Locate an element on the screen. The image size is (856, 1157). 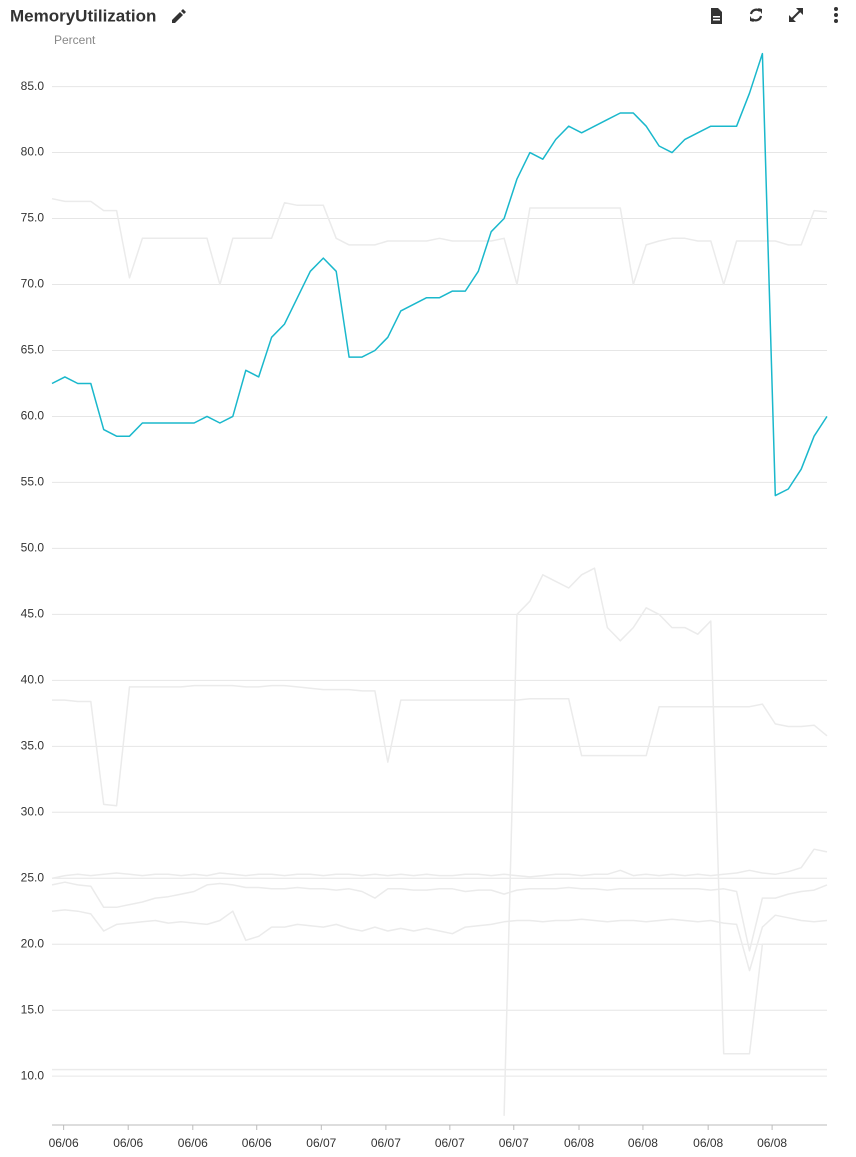
y-tick-label: 60.0 is located at coordinates (33, 416).